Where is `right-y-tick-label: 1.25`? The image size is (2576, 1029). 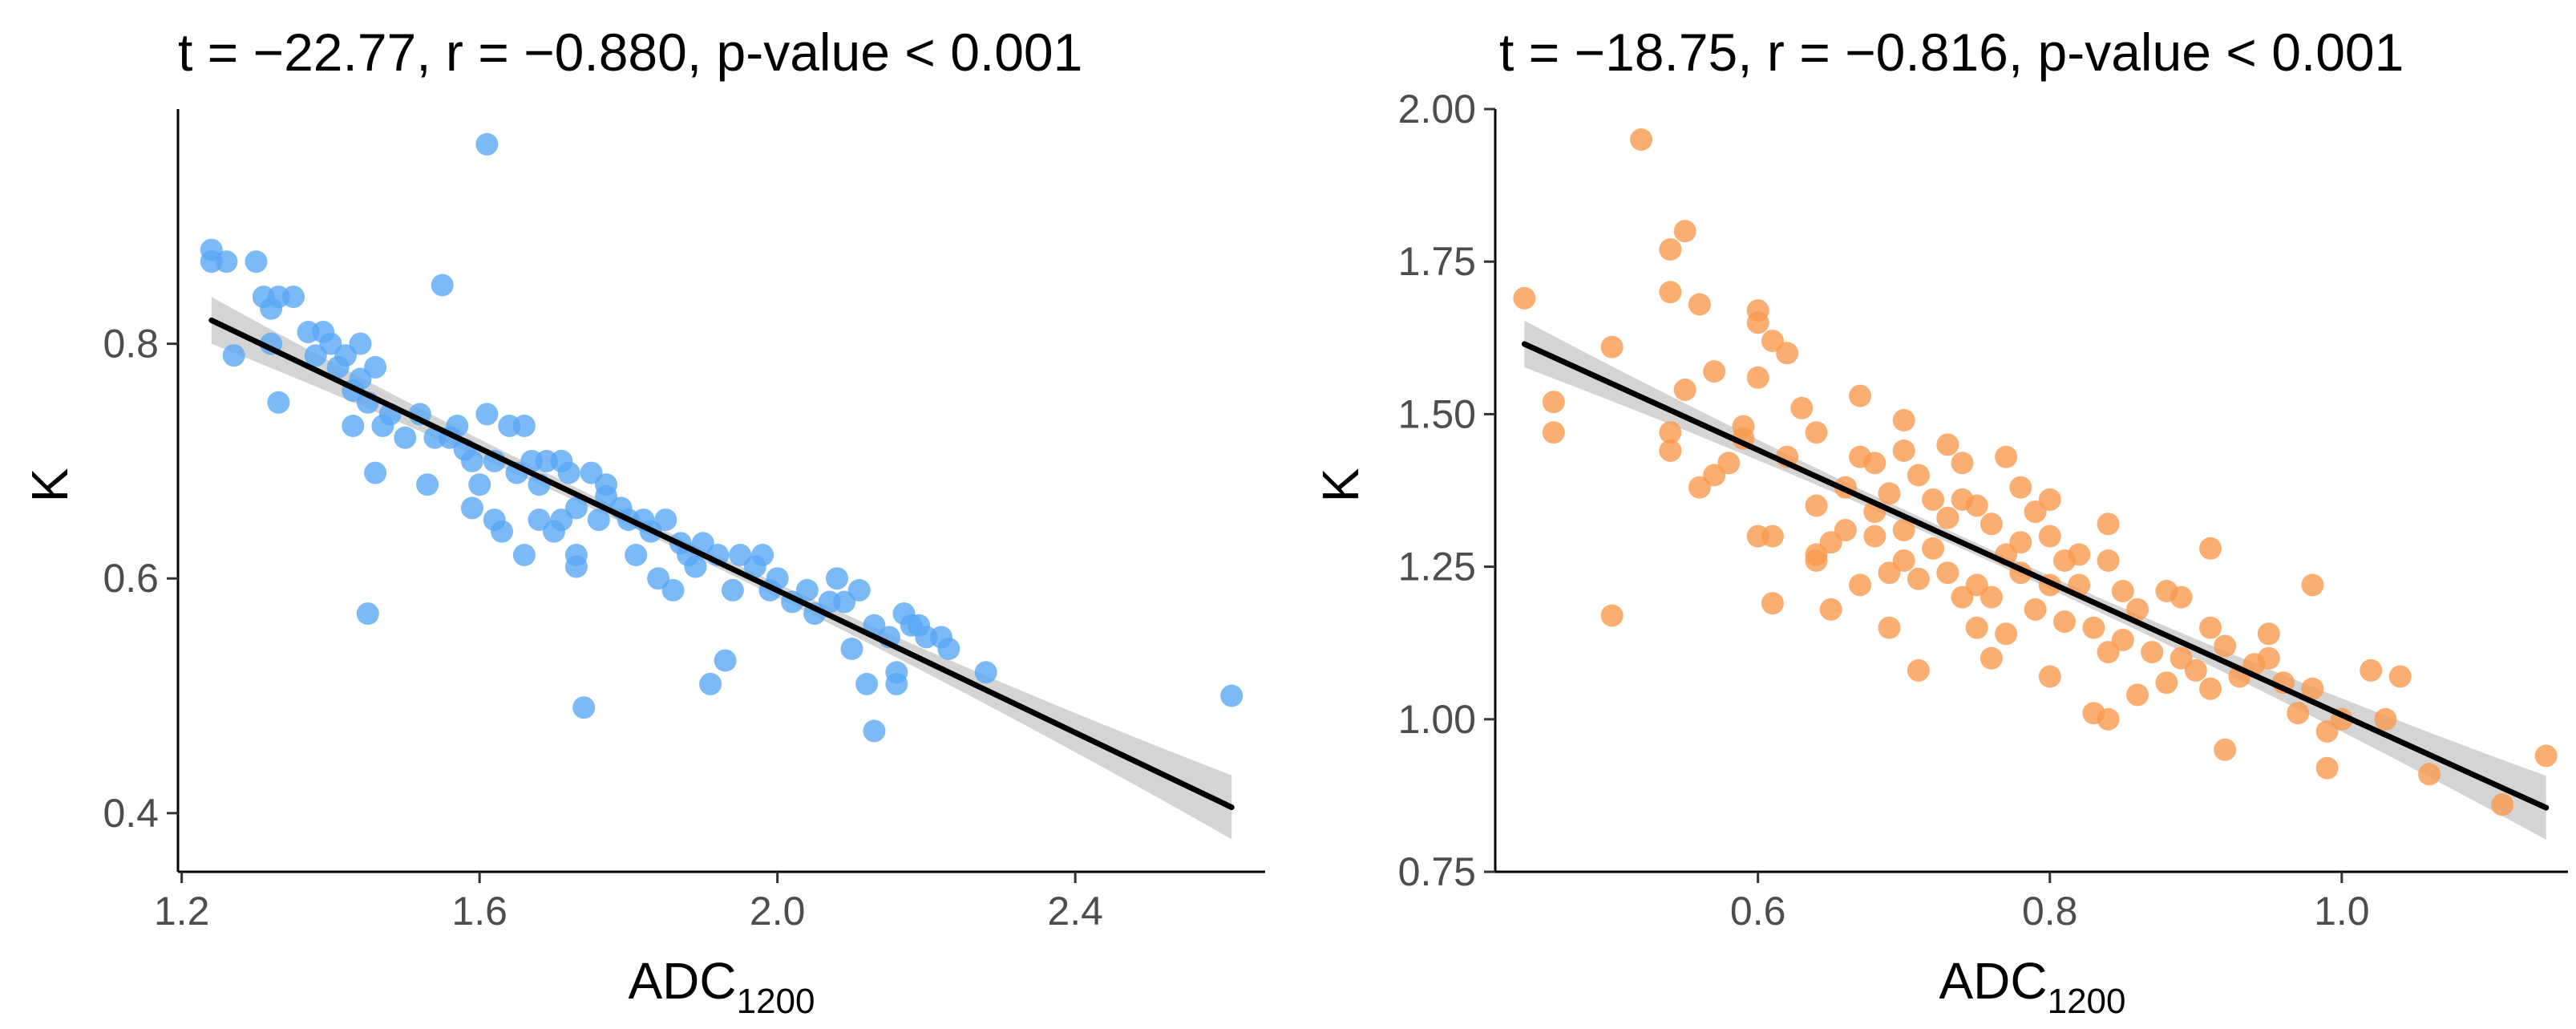 right-y-tick-label: 1.25 is located at coordinates (1437, 567).